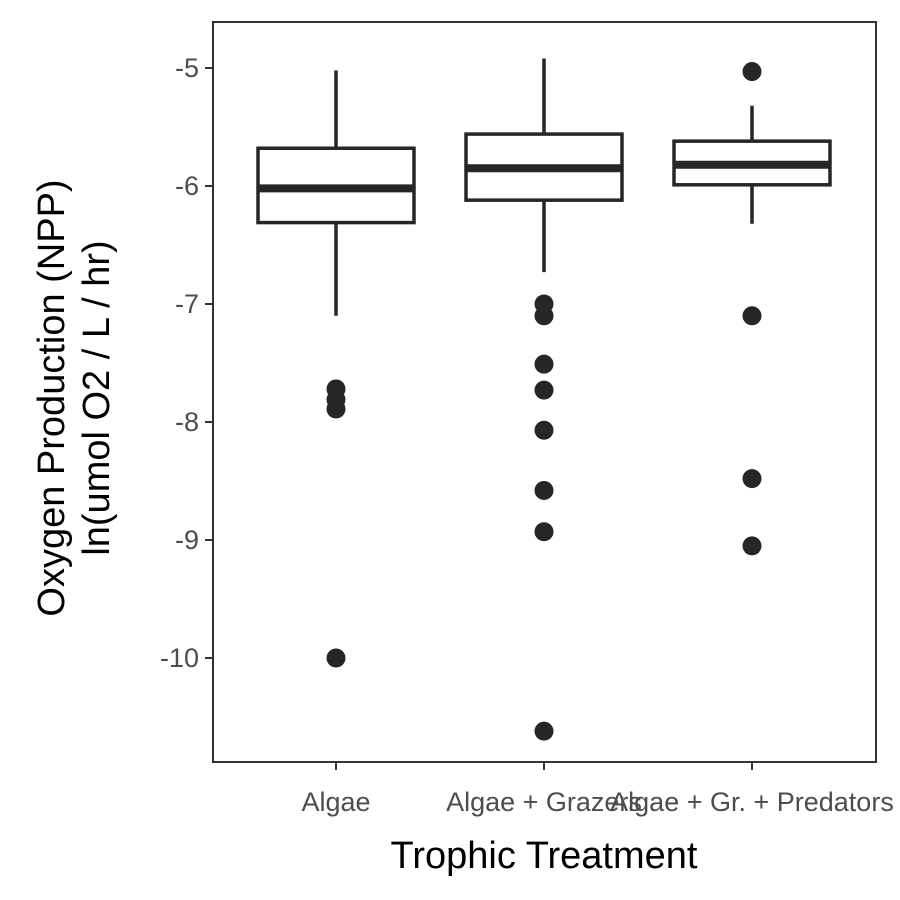 The height and width of the screenshot is (900, 900). Describe the element at coordinates (187, 68) in the screenshot. I see `y-tick-label: -5` at that location.